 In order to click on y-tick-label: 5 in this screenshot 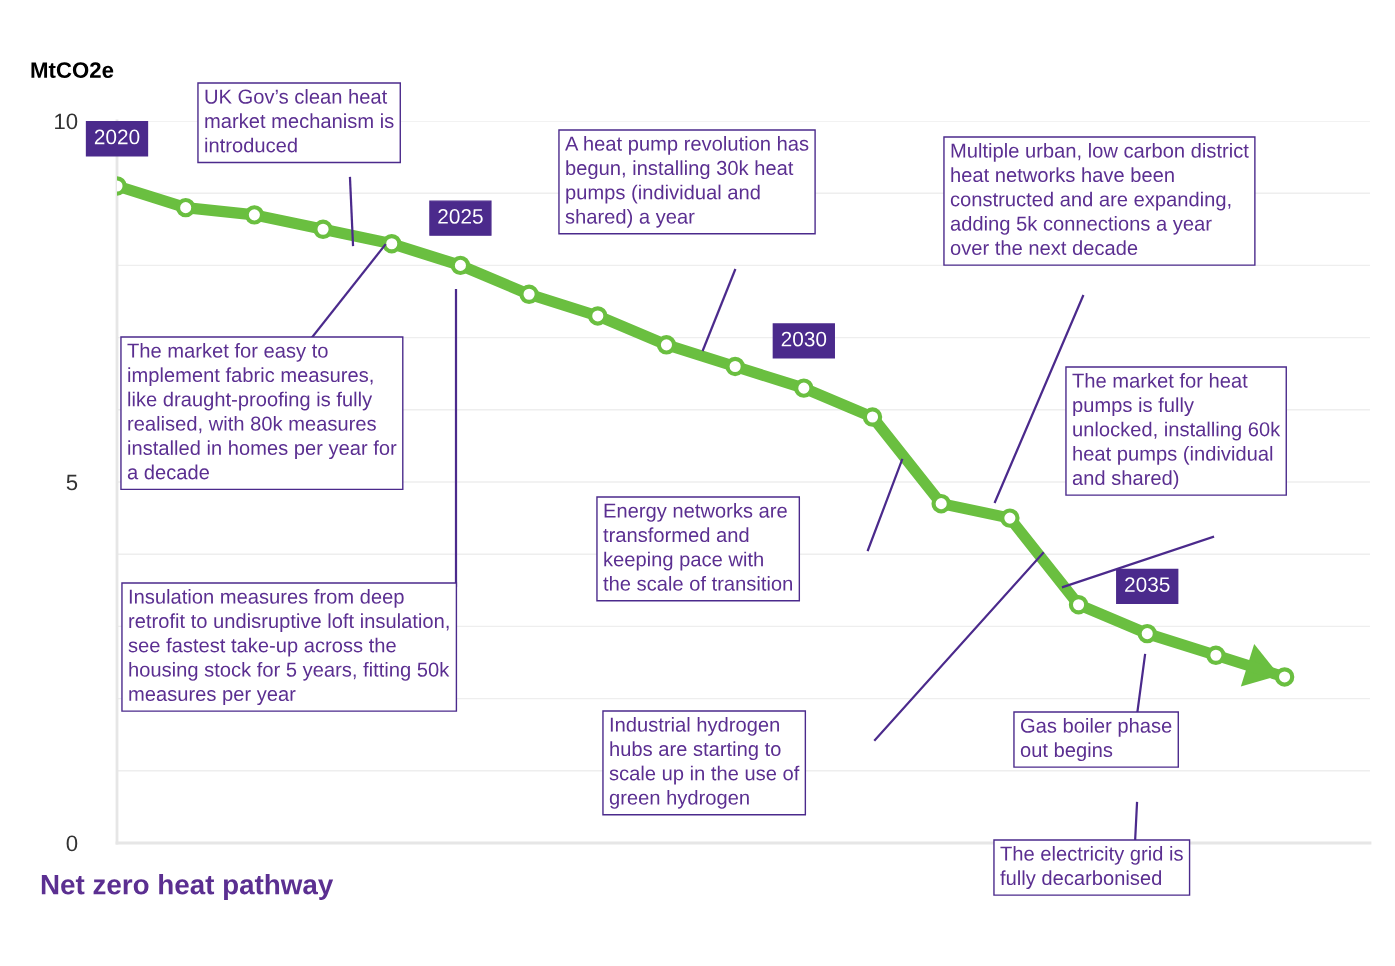, I will do `click(72, 482)`.